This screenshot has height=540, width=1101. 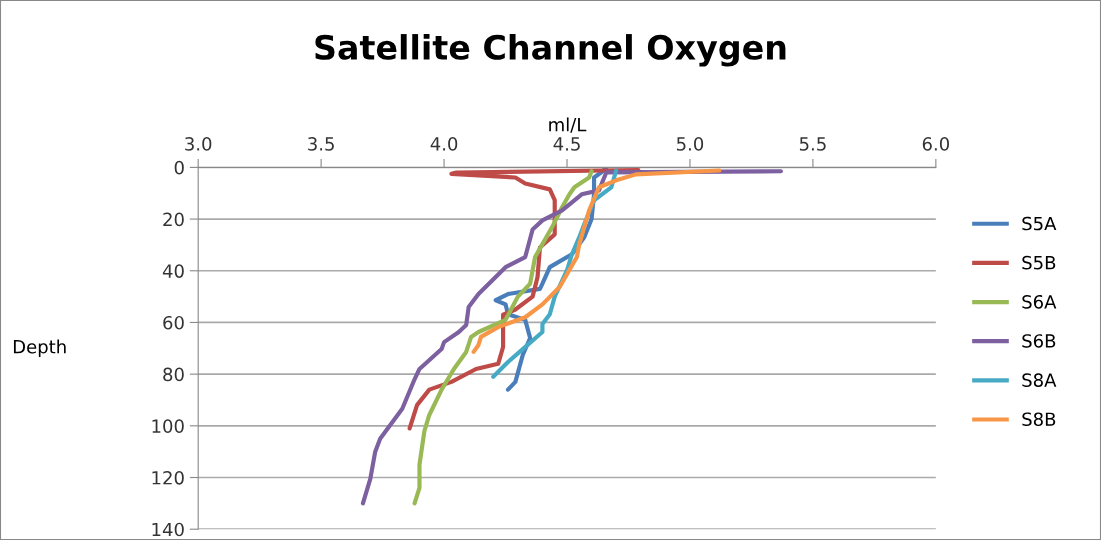 What do you see at coordinates (173, 219) in the screenshot?
I see `y-tick-label: 20` at bounding box center [173, 219].